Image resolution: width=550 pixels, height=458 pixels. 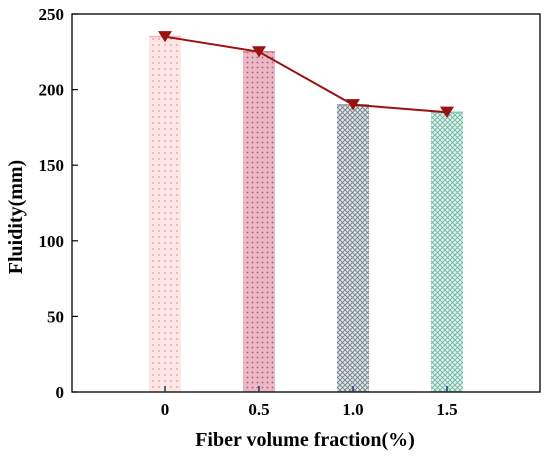 What do you see at coordinates (165, 409) in the screenshot?
I see `x-tick-label: 0` at bounding box center [165, 409].